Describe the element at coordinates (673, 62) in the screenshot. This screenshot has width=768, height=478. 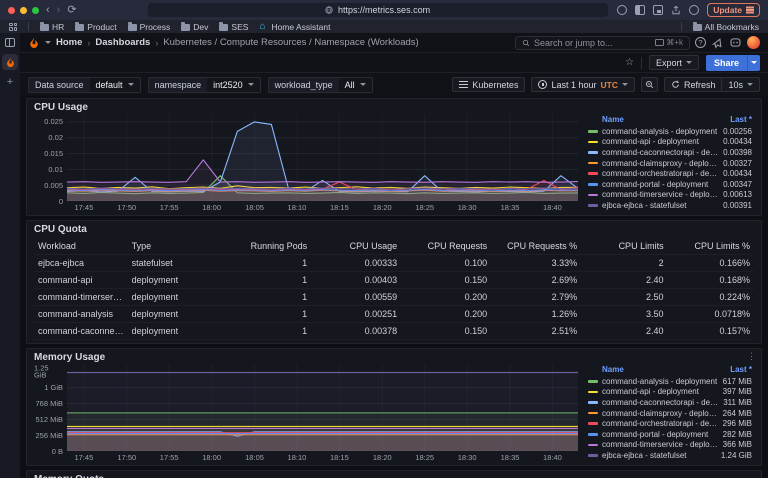
I see `export-button: Export` at that location.